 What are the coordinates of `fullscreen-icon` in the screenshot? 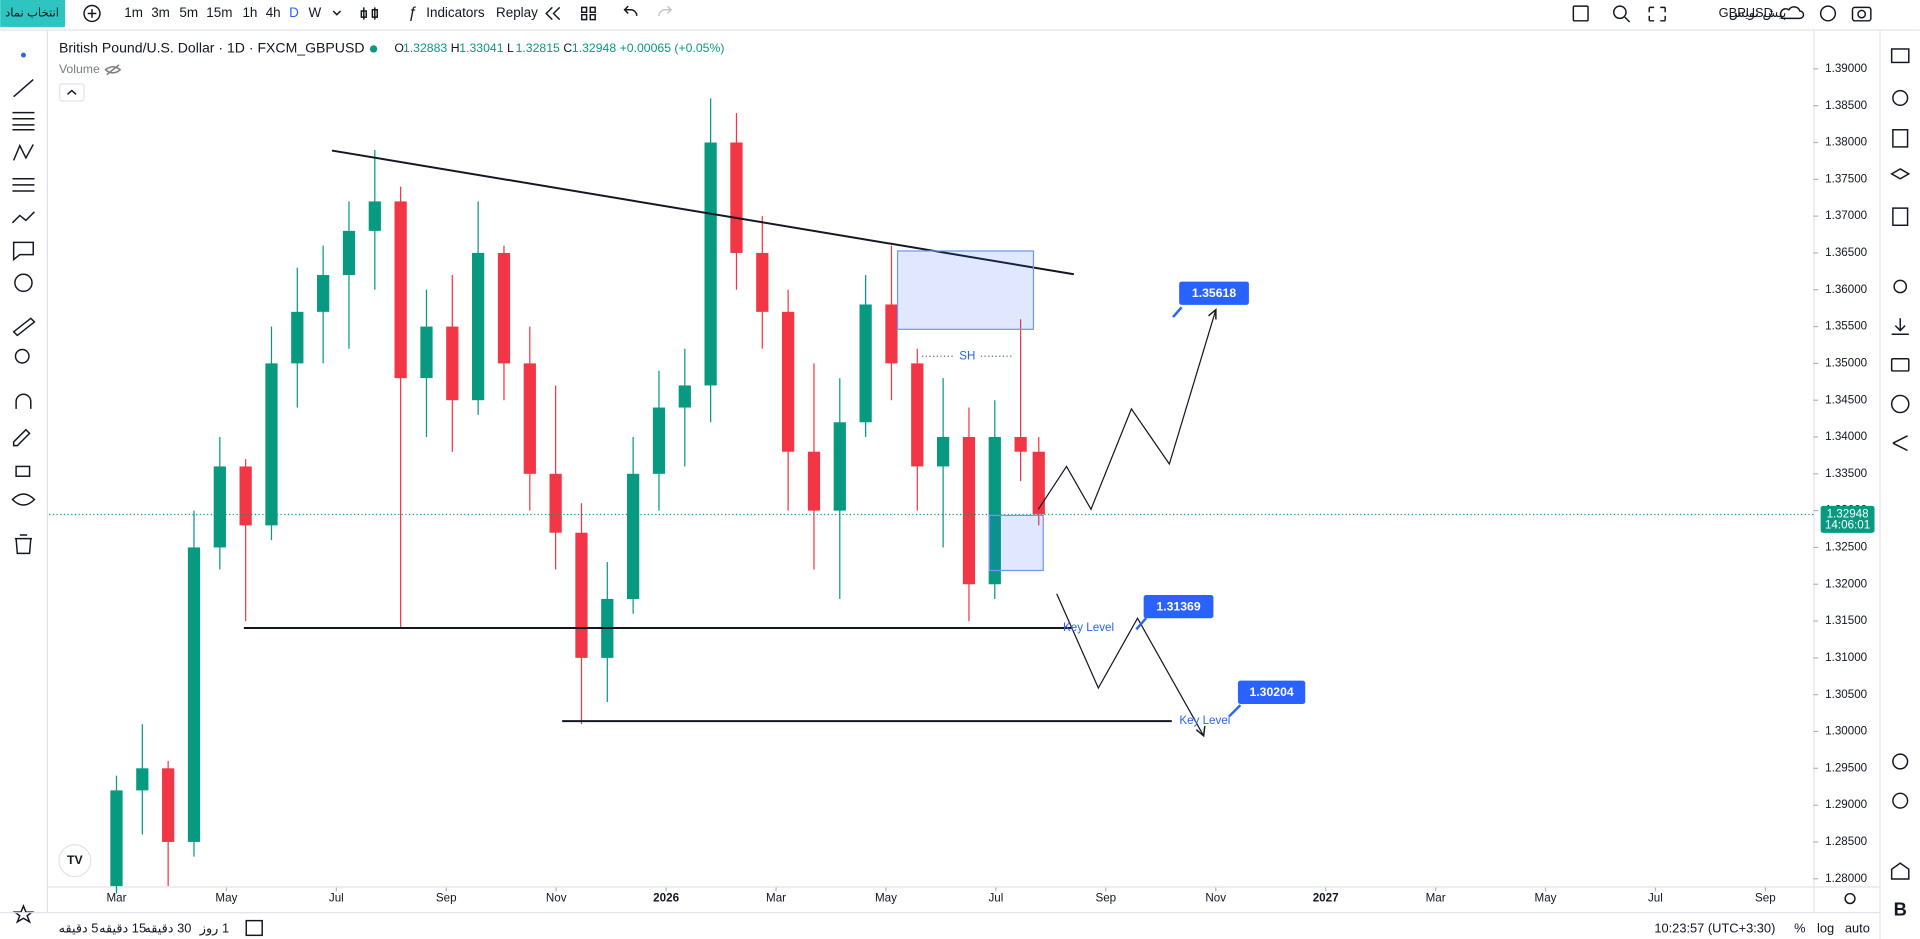 It's located at (1580, 13).